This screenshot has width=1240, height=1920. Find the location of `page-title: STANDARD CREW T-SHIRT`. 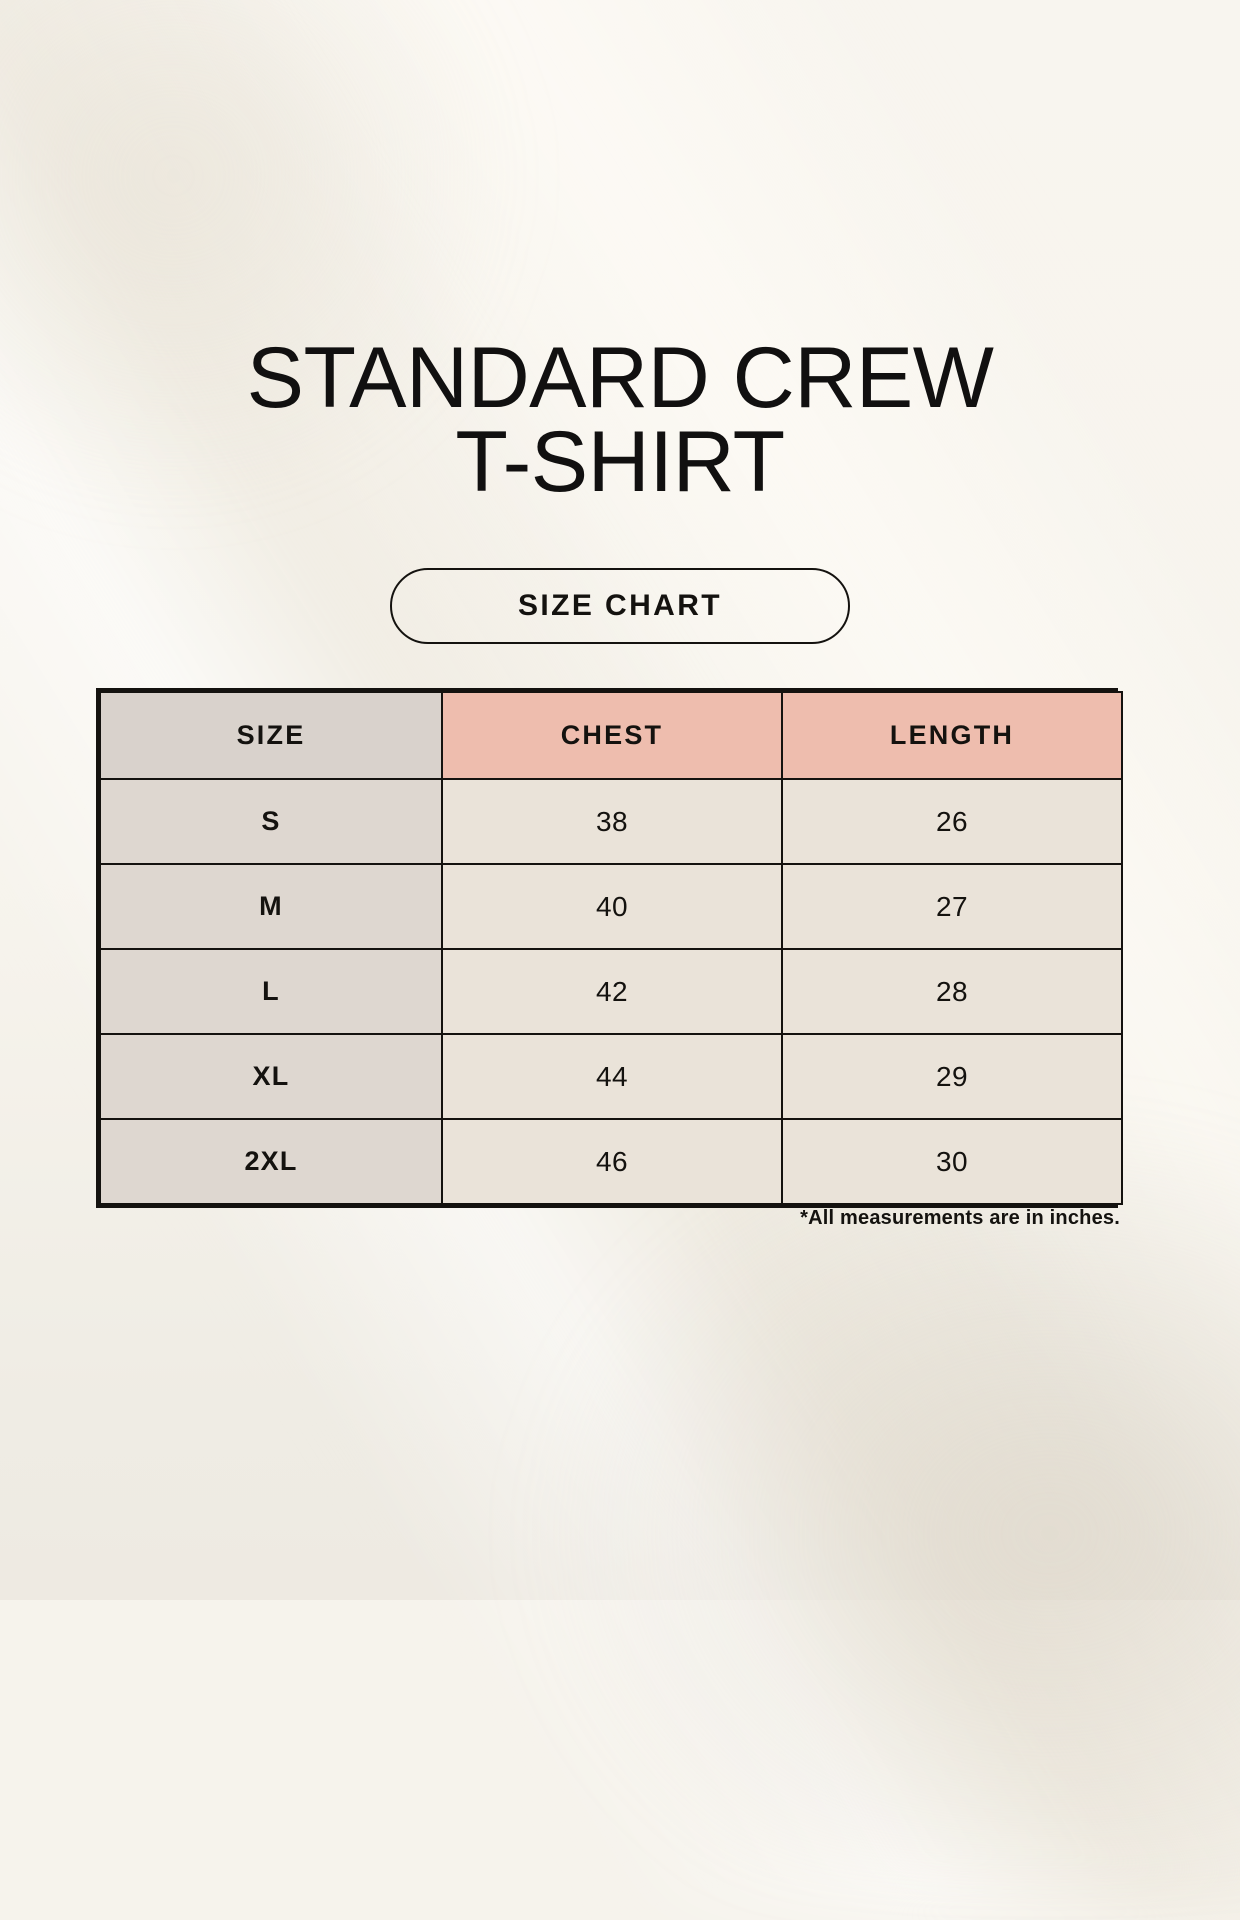

page-title: STANDARD CREW T-SHIRT is located at coordinates (620, 420).